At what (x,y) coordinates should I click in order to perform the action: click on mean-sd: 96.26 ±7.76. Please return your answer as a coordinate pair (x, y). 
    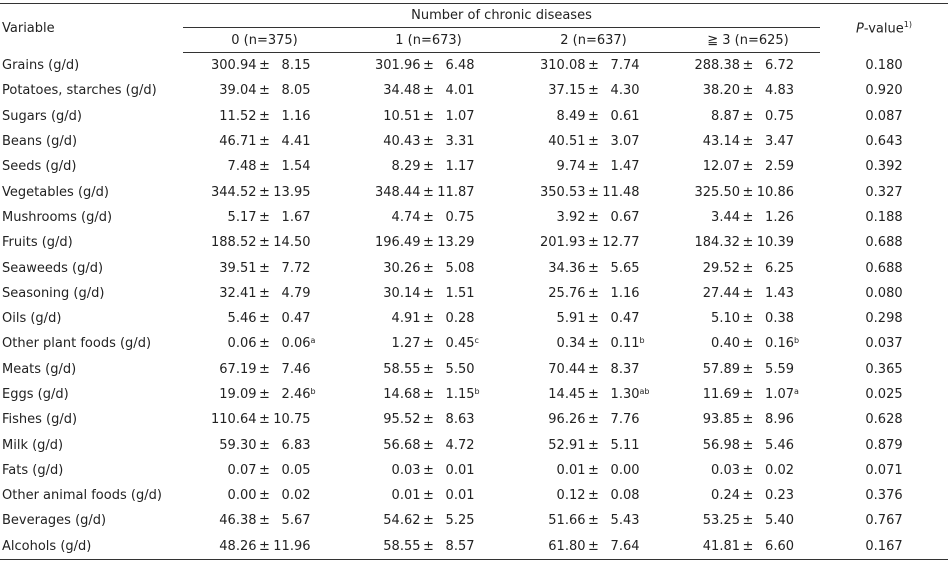
    Looking at the image, I should click on (593, 419).